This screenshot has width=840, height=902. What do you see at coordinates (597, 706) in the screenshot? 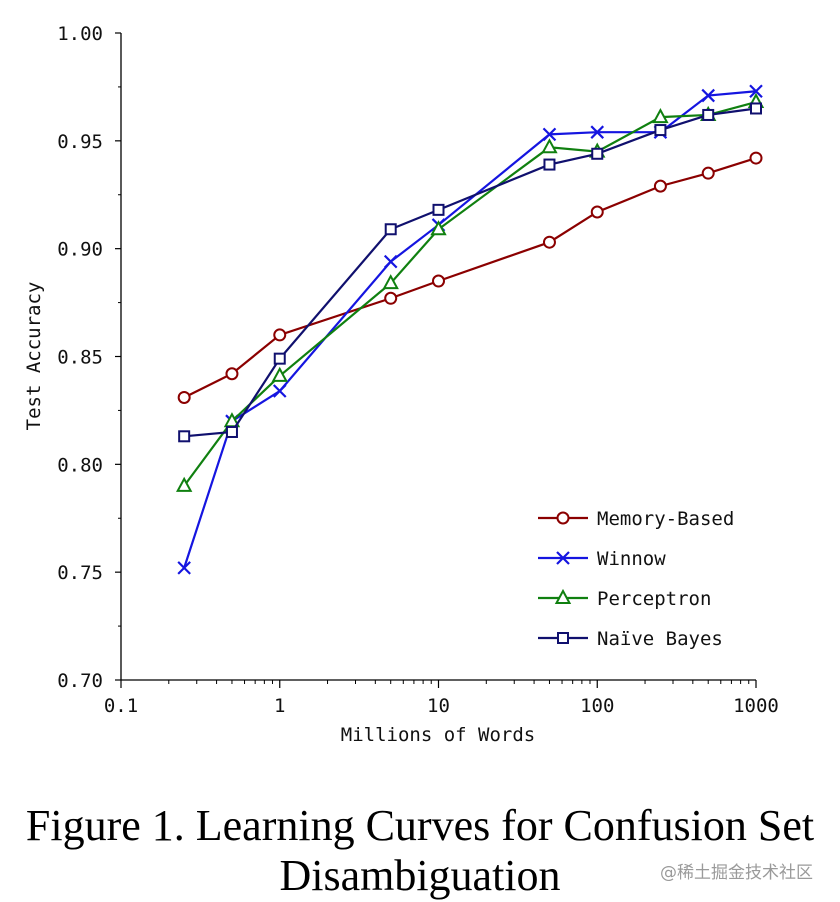
I see `x-tick-label: 100` at bounding box center [597, 706].